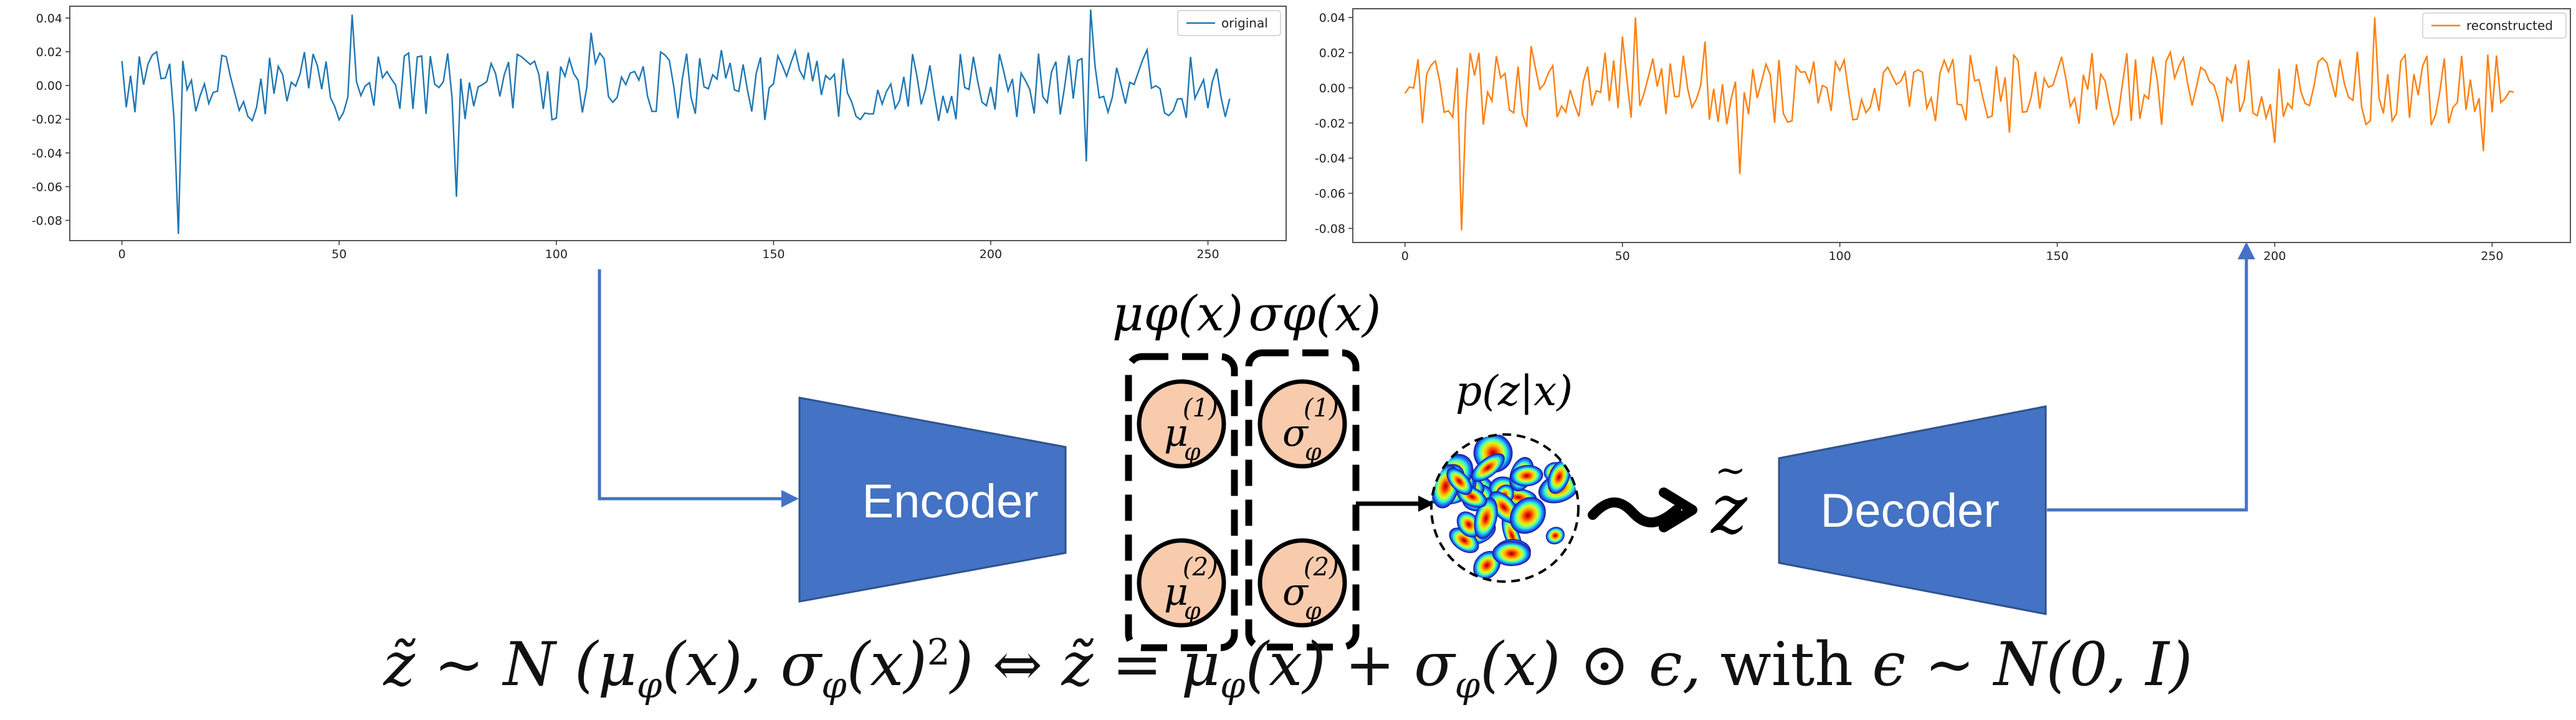 This screenshot has width=2576, height=720. What do you see at coordinates (834, 685) in the screenshot?
I see `formula-sub-2: φ` at bounding box center [834, 685].